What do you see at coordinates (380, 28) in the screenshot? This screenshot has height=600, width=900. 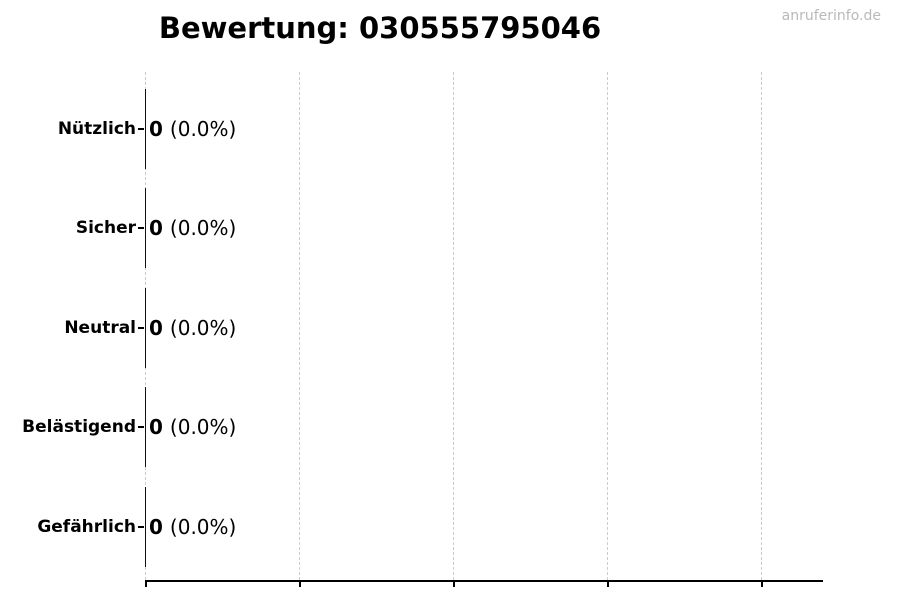 I see `chart-title: Bewertung: 030555795046` at bounding box center [380, 28].